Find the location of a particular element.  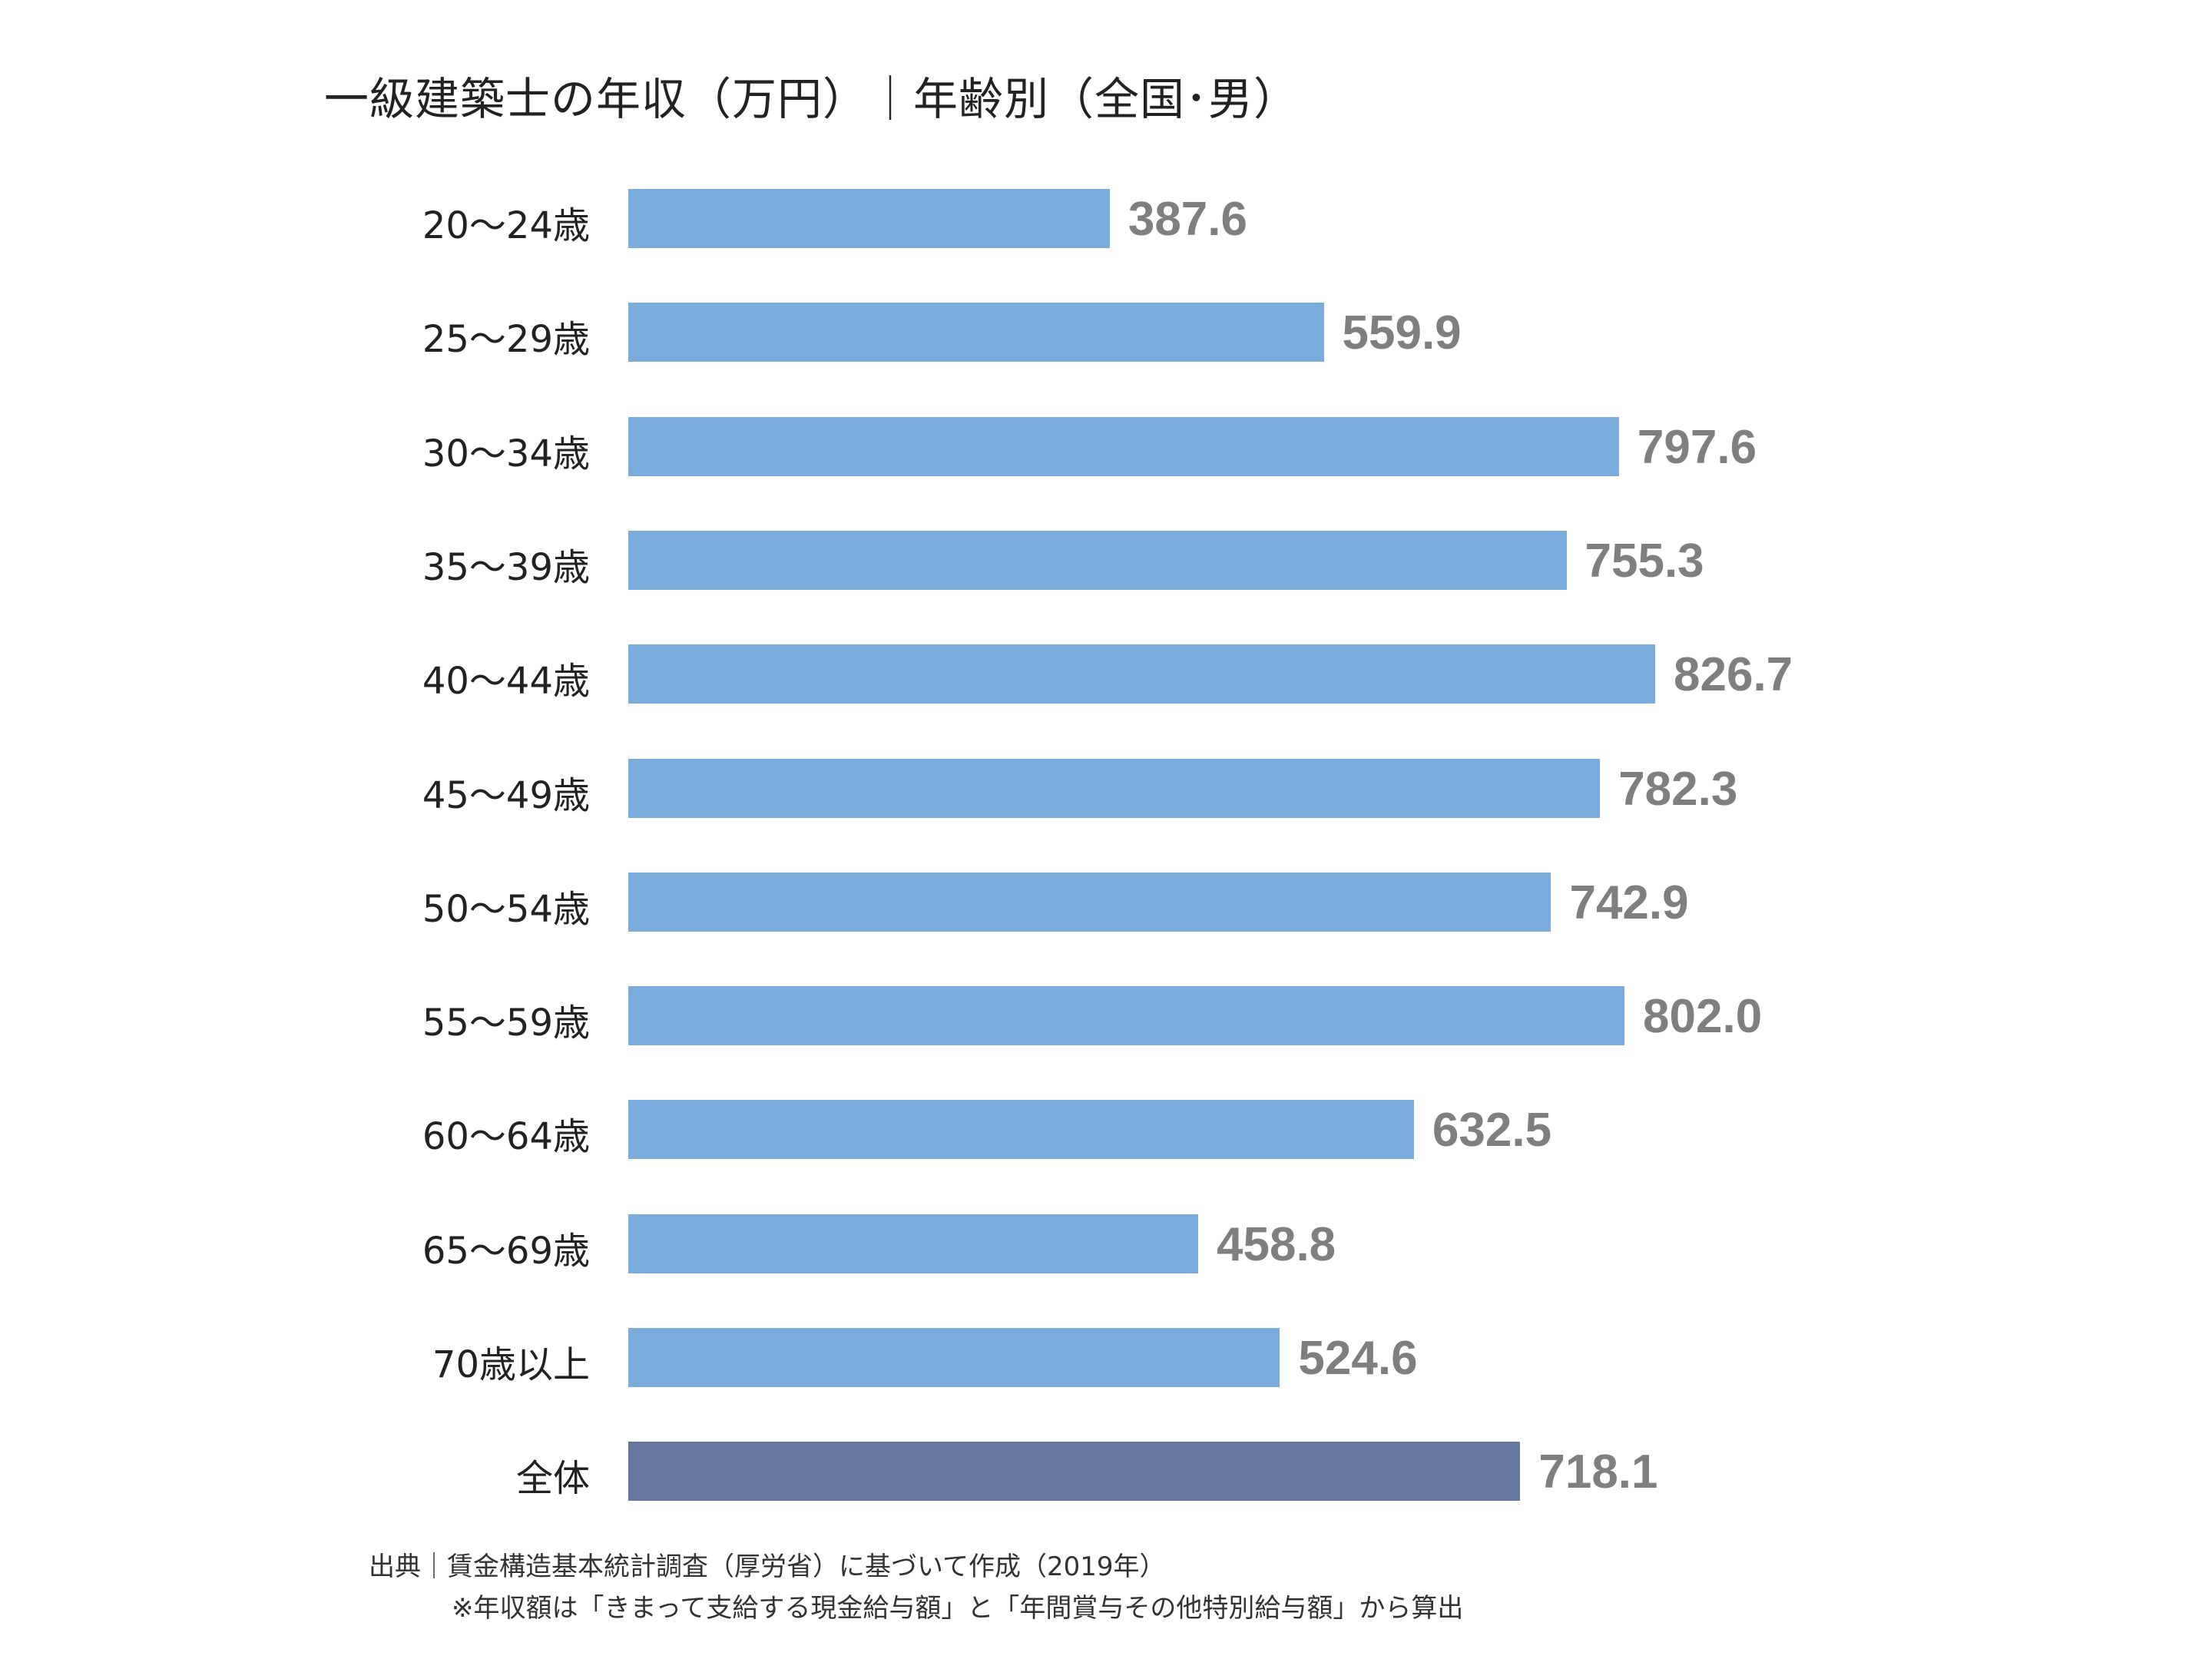

value-label: 742.9 is located at coordinates (1629, 902).